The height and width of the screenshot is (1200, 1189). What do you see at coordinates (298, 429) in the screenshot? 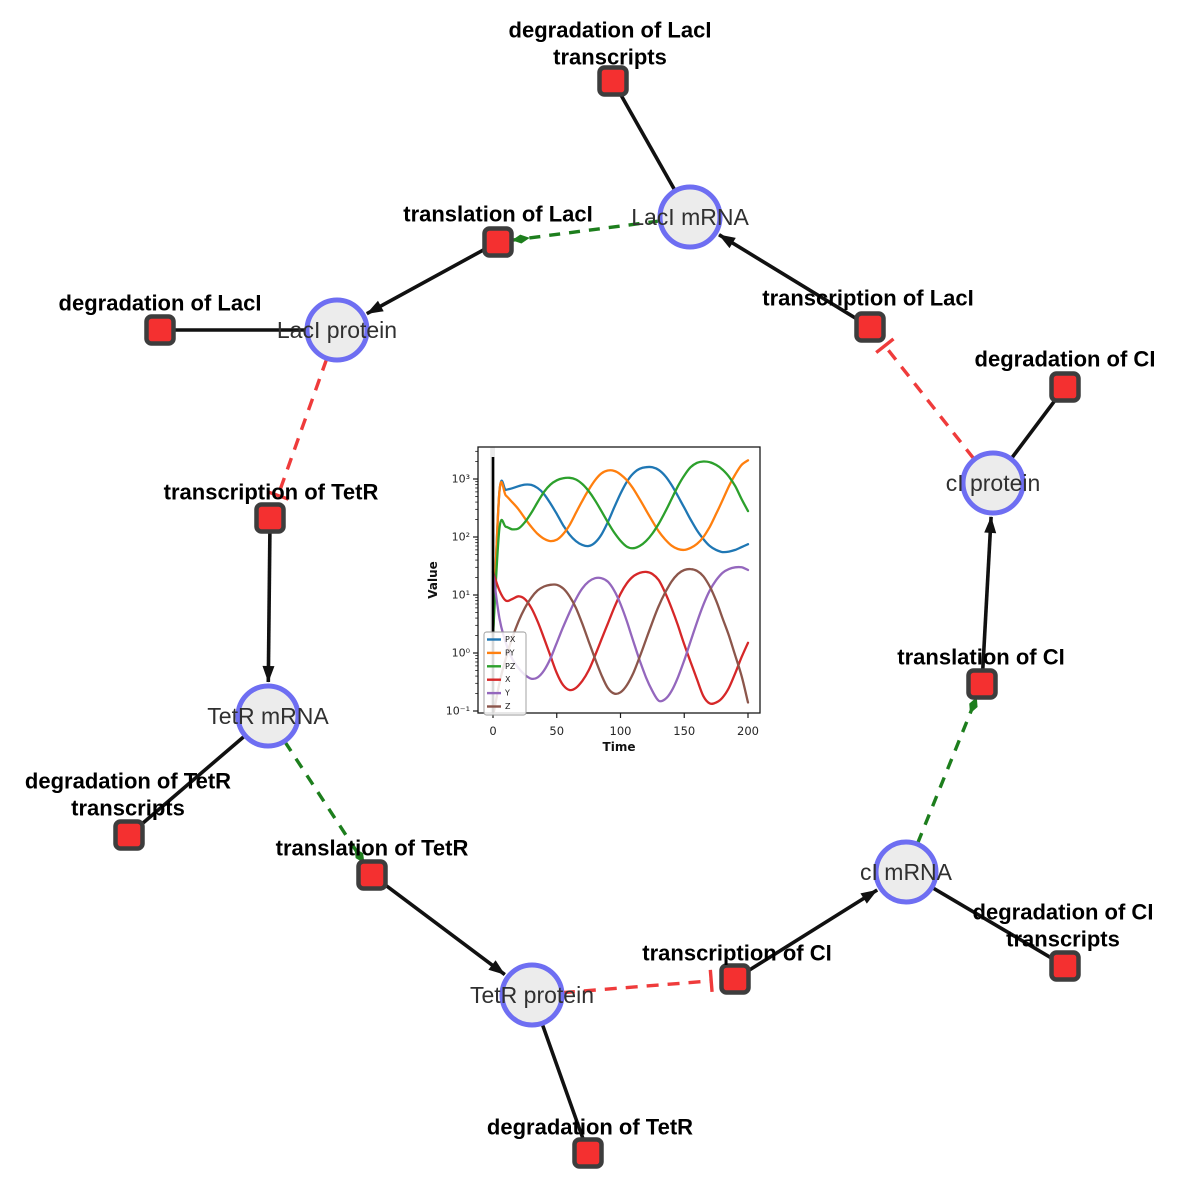
I see `edge-inhibition-laci-protein-to-transcription-of-tetr` at bounding box center [298, 429].